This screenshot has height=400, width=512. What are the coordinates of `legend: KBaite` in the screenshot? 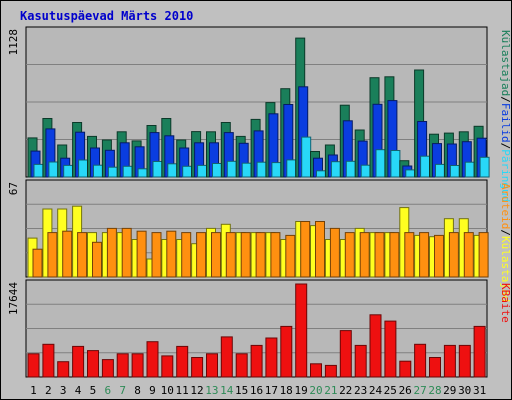 It's located at (505, 303).